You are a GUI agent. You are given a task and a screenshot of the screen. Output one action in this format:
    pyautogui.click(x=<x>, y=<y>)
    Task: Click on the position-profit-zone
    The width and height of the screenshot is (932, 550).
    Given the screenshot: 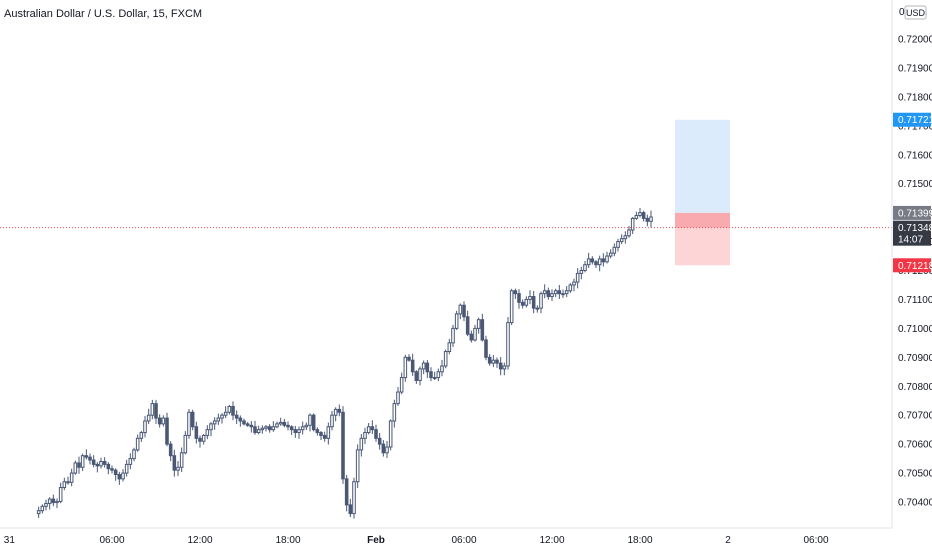 What is the action you would take?
    pyautogui.click(x=702, y=166)
    